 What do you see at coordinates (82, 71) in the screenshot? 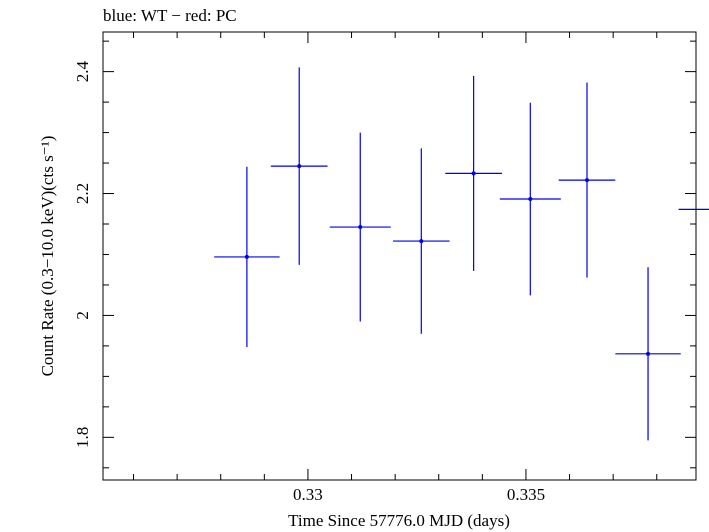
I see `y-tick-label: 2.4` at bounding box center [82, 71].